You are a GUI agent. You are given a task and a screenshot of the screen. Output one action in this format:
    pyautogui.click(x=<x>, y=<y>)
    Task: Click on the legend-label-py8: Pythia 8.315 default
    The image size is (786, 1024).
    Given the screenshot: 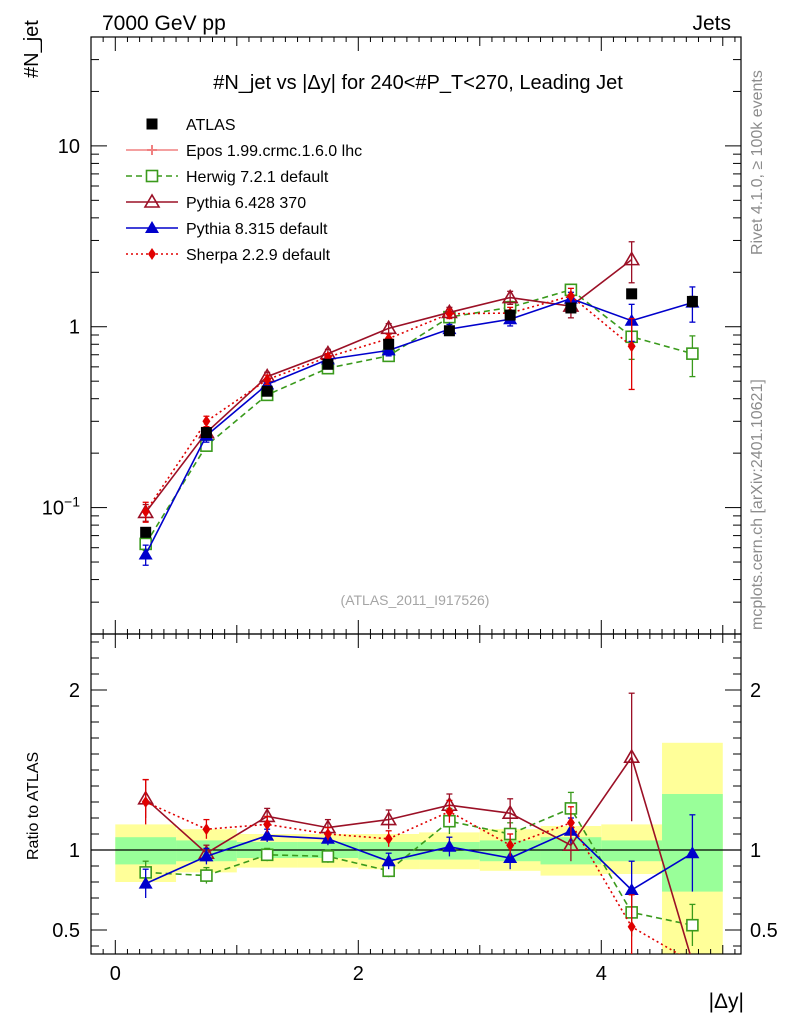 What is the action you would take?
    pyautogui.click(x=257, y=229)
    